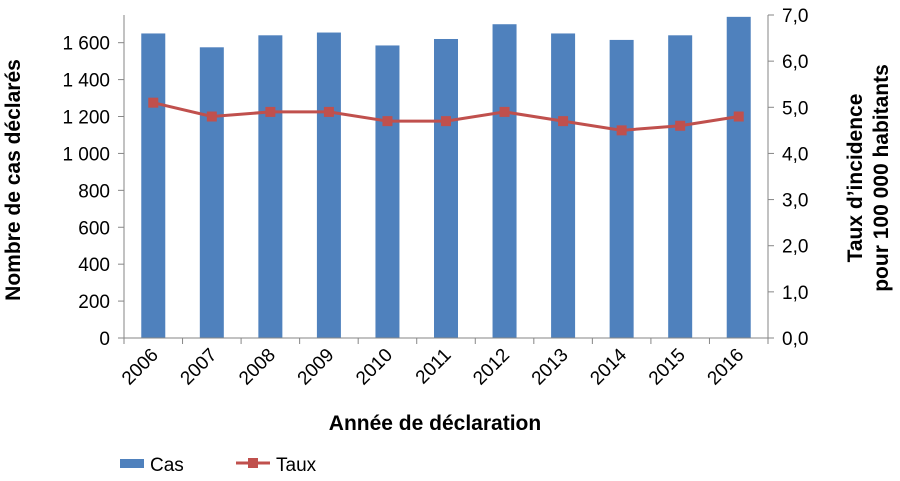 This screenshot has width=900, height=481. I want to click on x-tick-label: 2012, so click(491, 367).